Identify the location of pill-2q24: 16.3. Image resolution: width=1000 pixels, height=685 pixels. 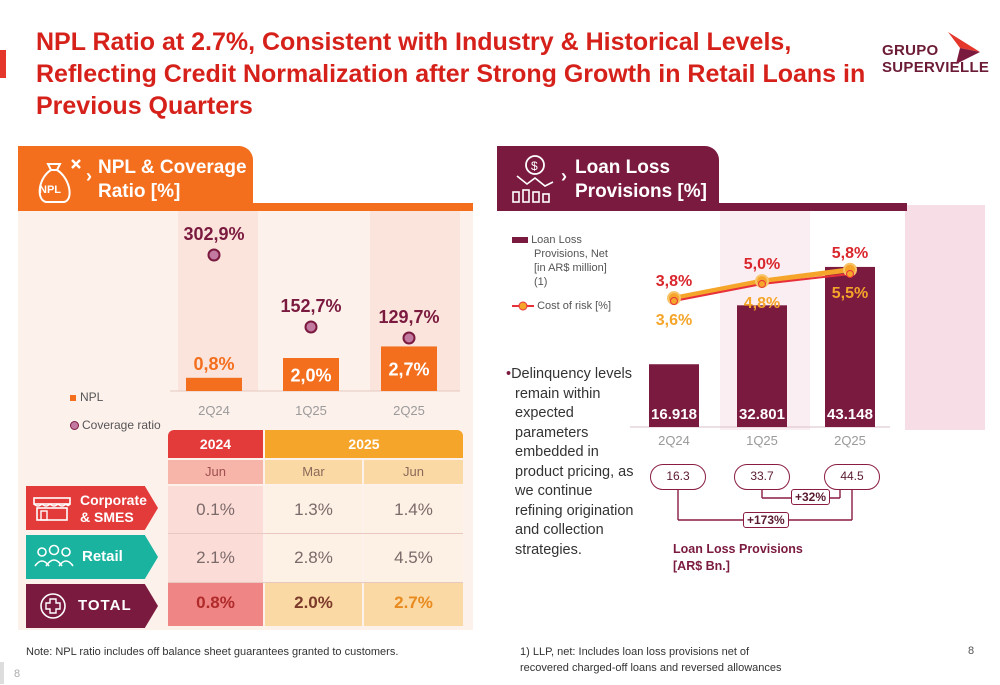
(678, 477).